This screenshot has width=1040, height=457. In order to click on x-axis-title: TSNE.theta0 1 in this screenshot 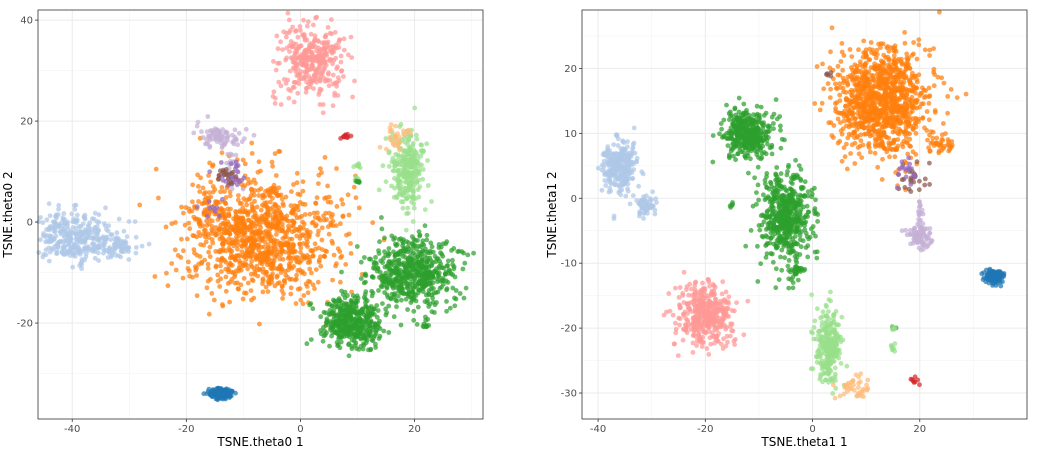, I will do `click(259, 442)`.